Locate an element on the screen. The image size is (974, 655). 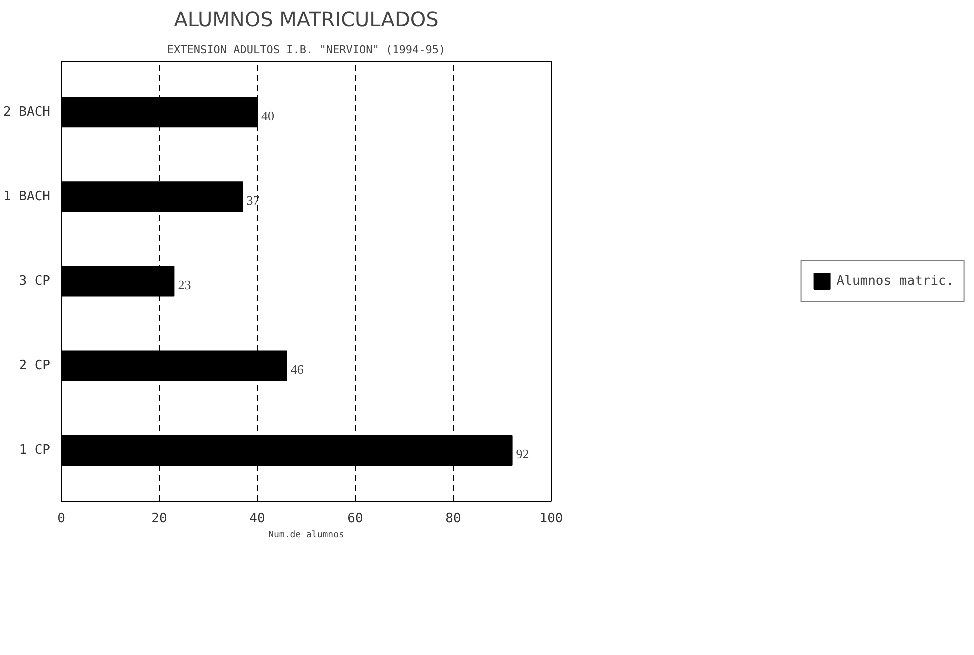
y-tick-label: 2 CP is located at coordinates (35, 366).